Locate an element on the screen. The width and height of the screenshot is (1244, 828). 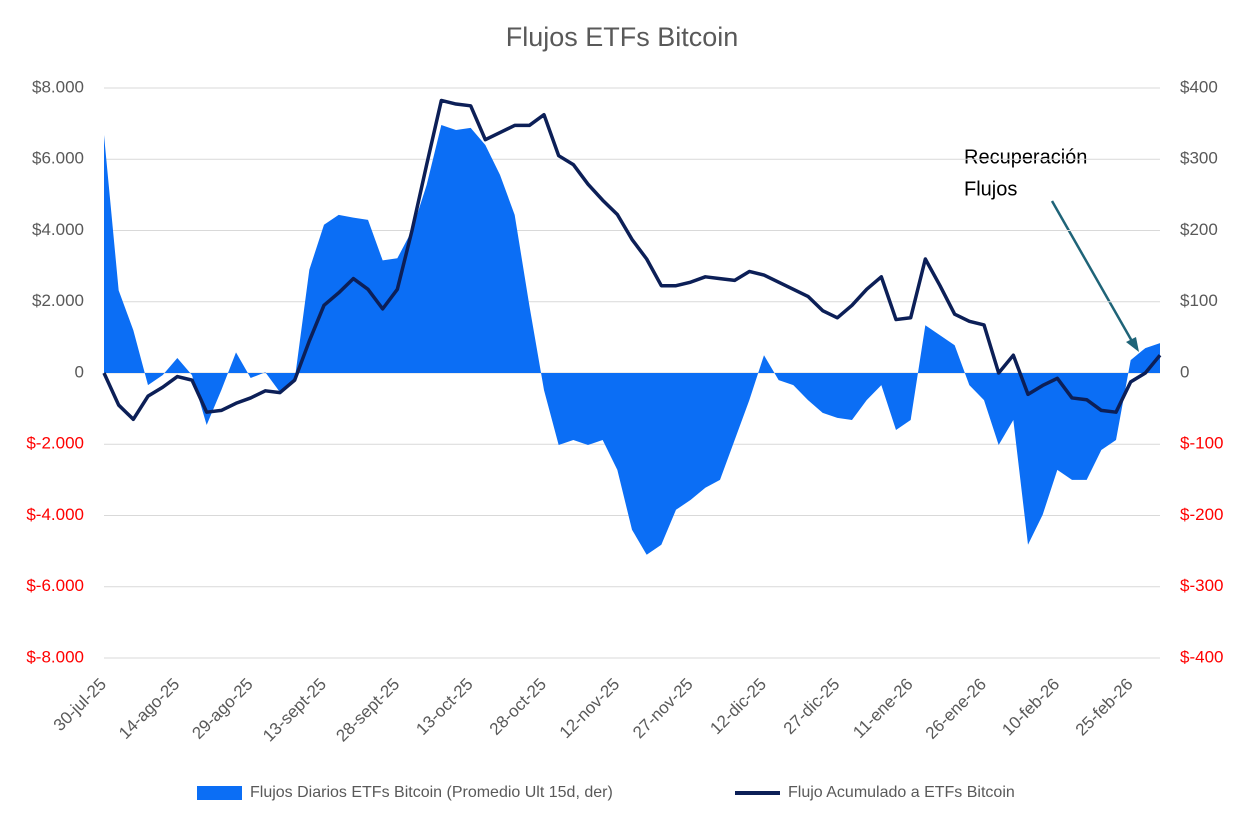
y2-tick-label: $300 is located at coordinates (1199, 158).